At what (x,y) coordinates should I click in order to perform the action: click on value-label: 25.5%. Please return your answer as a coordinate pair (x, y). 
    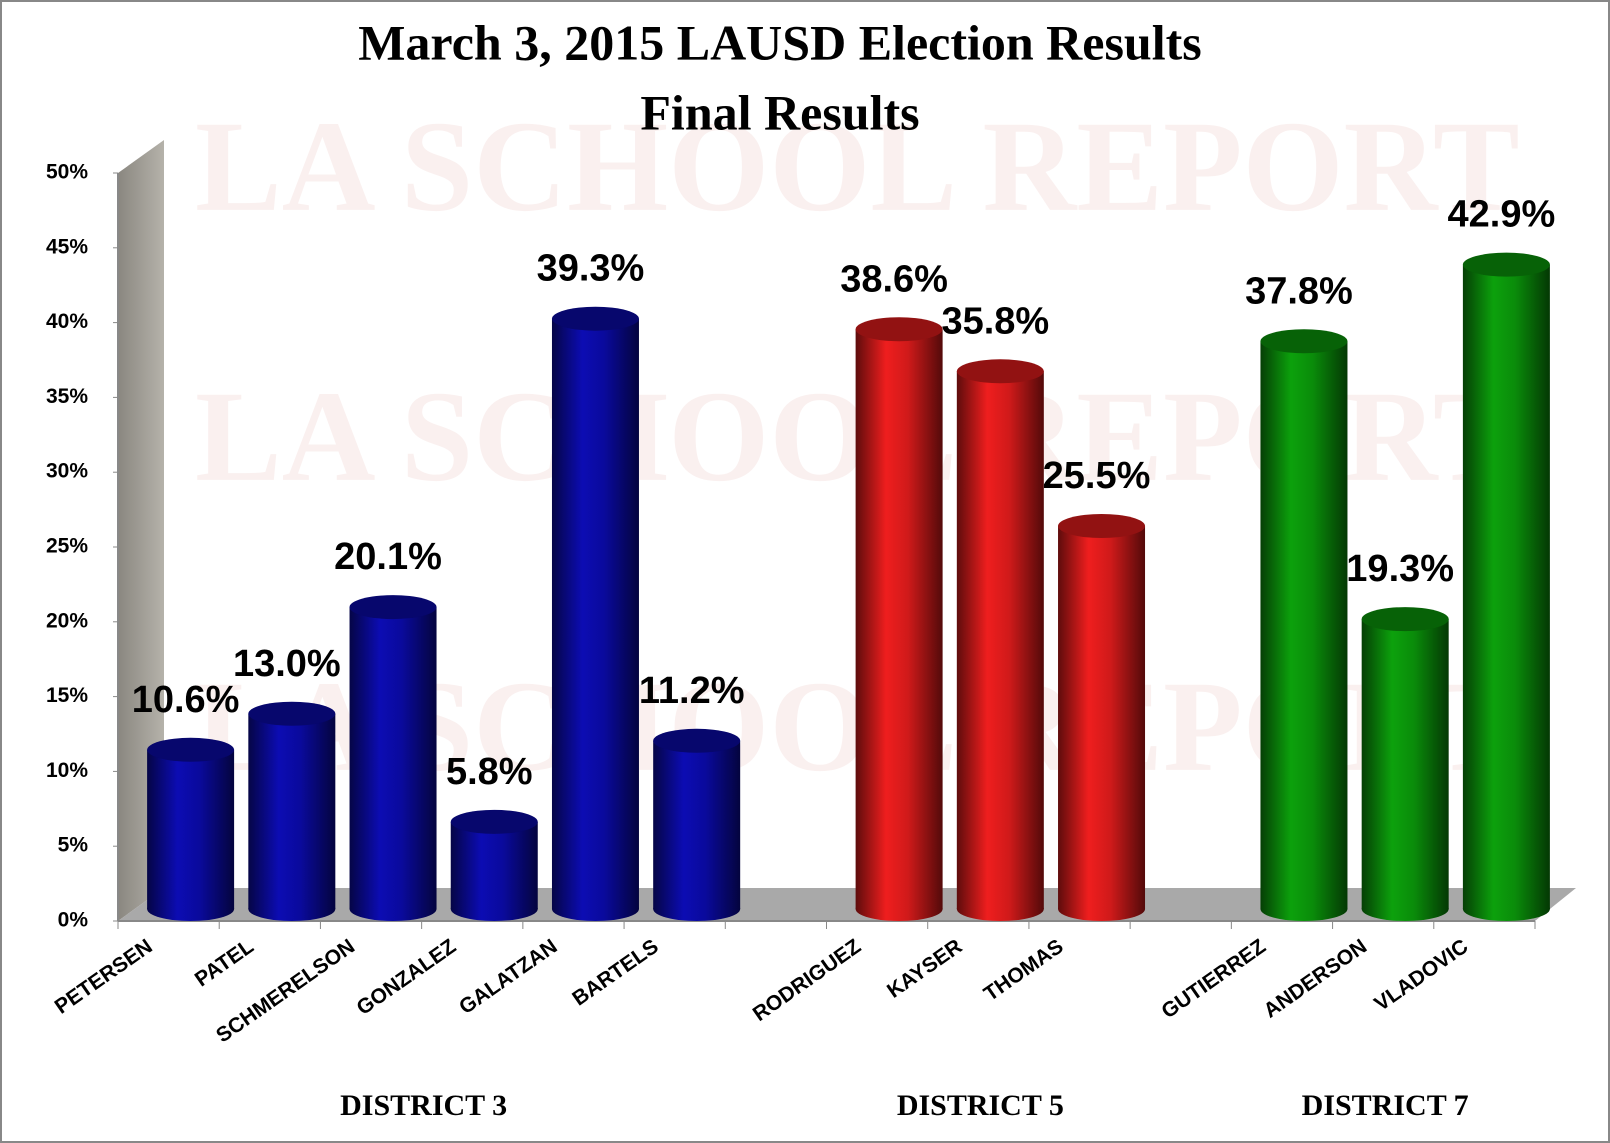
    Looking at the image, I should click on (1097, 476).